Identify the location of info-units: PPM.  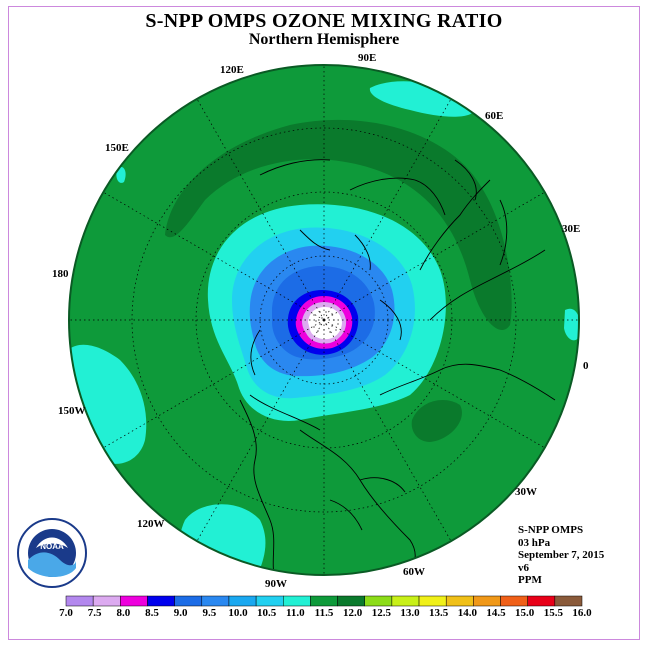
(530, 580).